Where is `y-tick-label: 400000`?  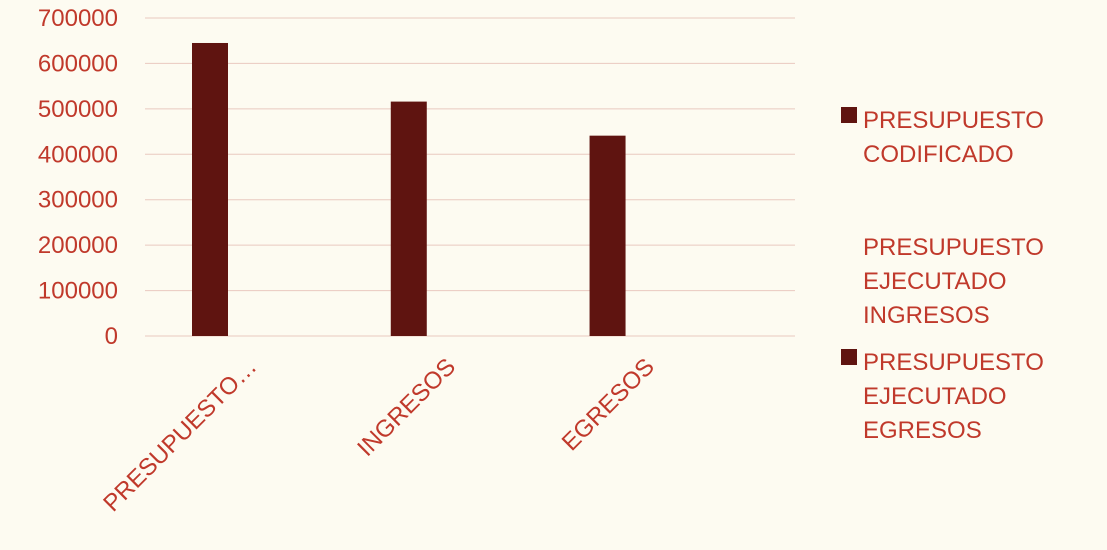
y-tick-label: 400000 is located at coordinates (78, 154).